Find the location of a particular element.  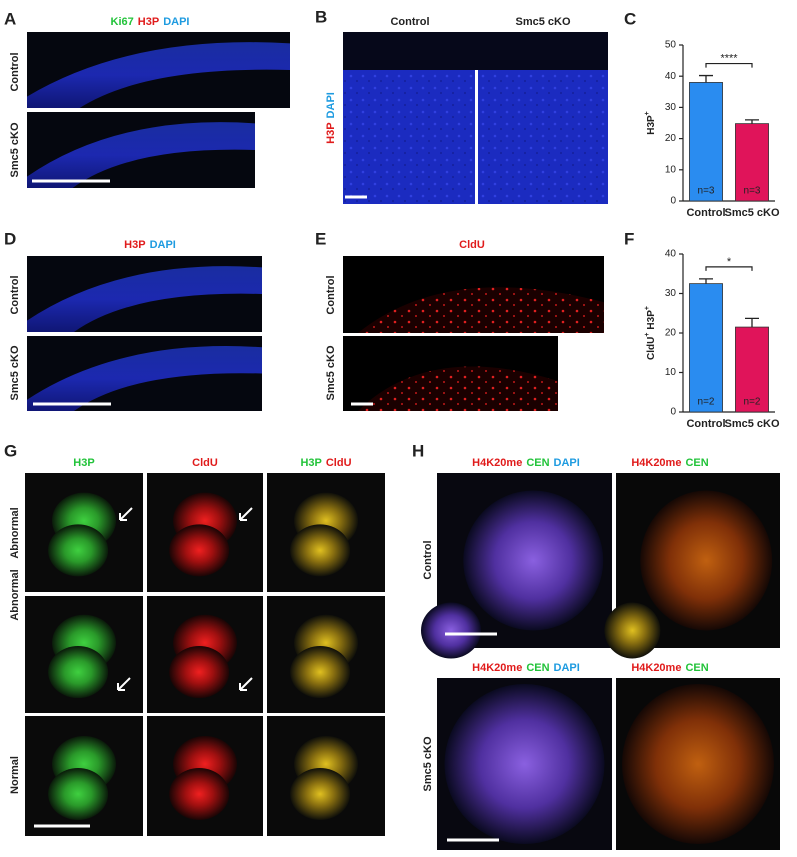

stain-label: H4K20me CEN DAPI is located at coordinates (526, 463).